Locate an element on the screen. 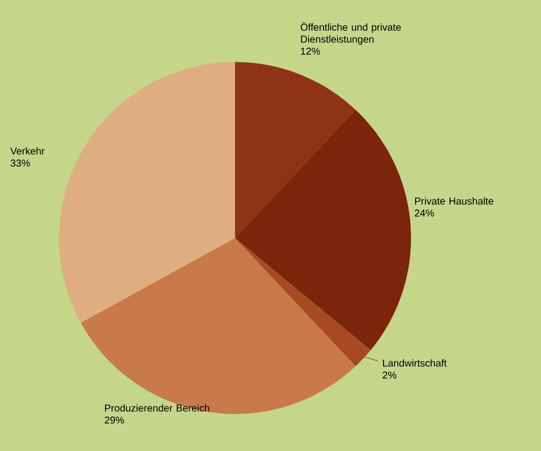 This screenshot has width=541, height=451. slice-label: Produzierender Bereich is located at coordinates (157, 408).